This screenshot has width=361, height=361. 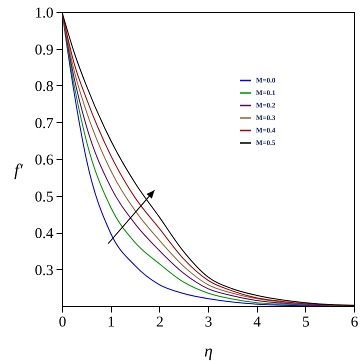 What do you see at coordinates (257, 322) in the screenshot?
I see `x-tick-label: 4` at bounding box center [257, 322].